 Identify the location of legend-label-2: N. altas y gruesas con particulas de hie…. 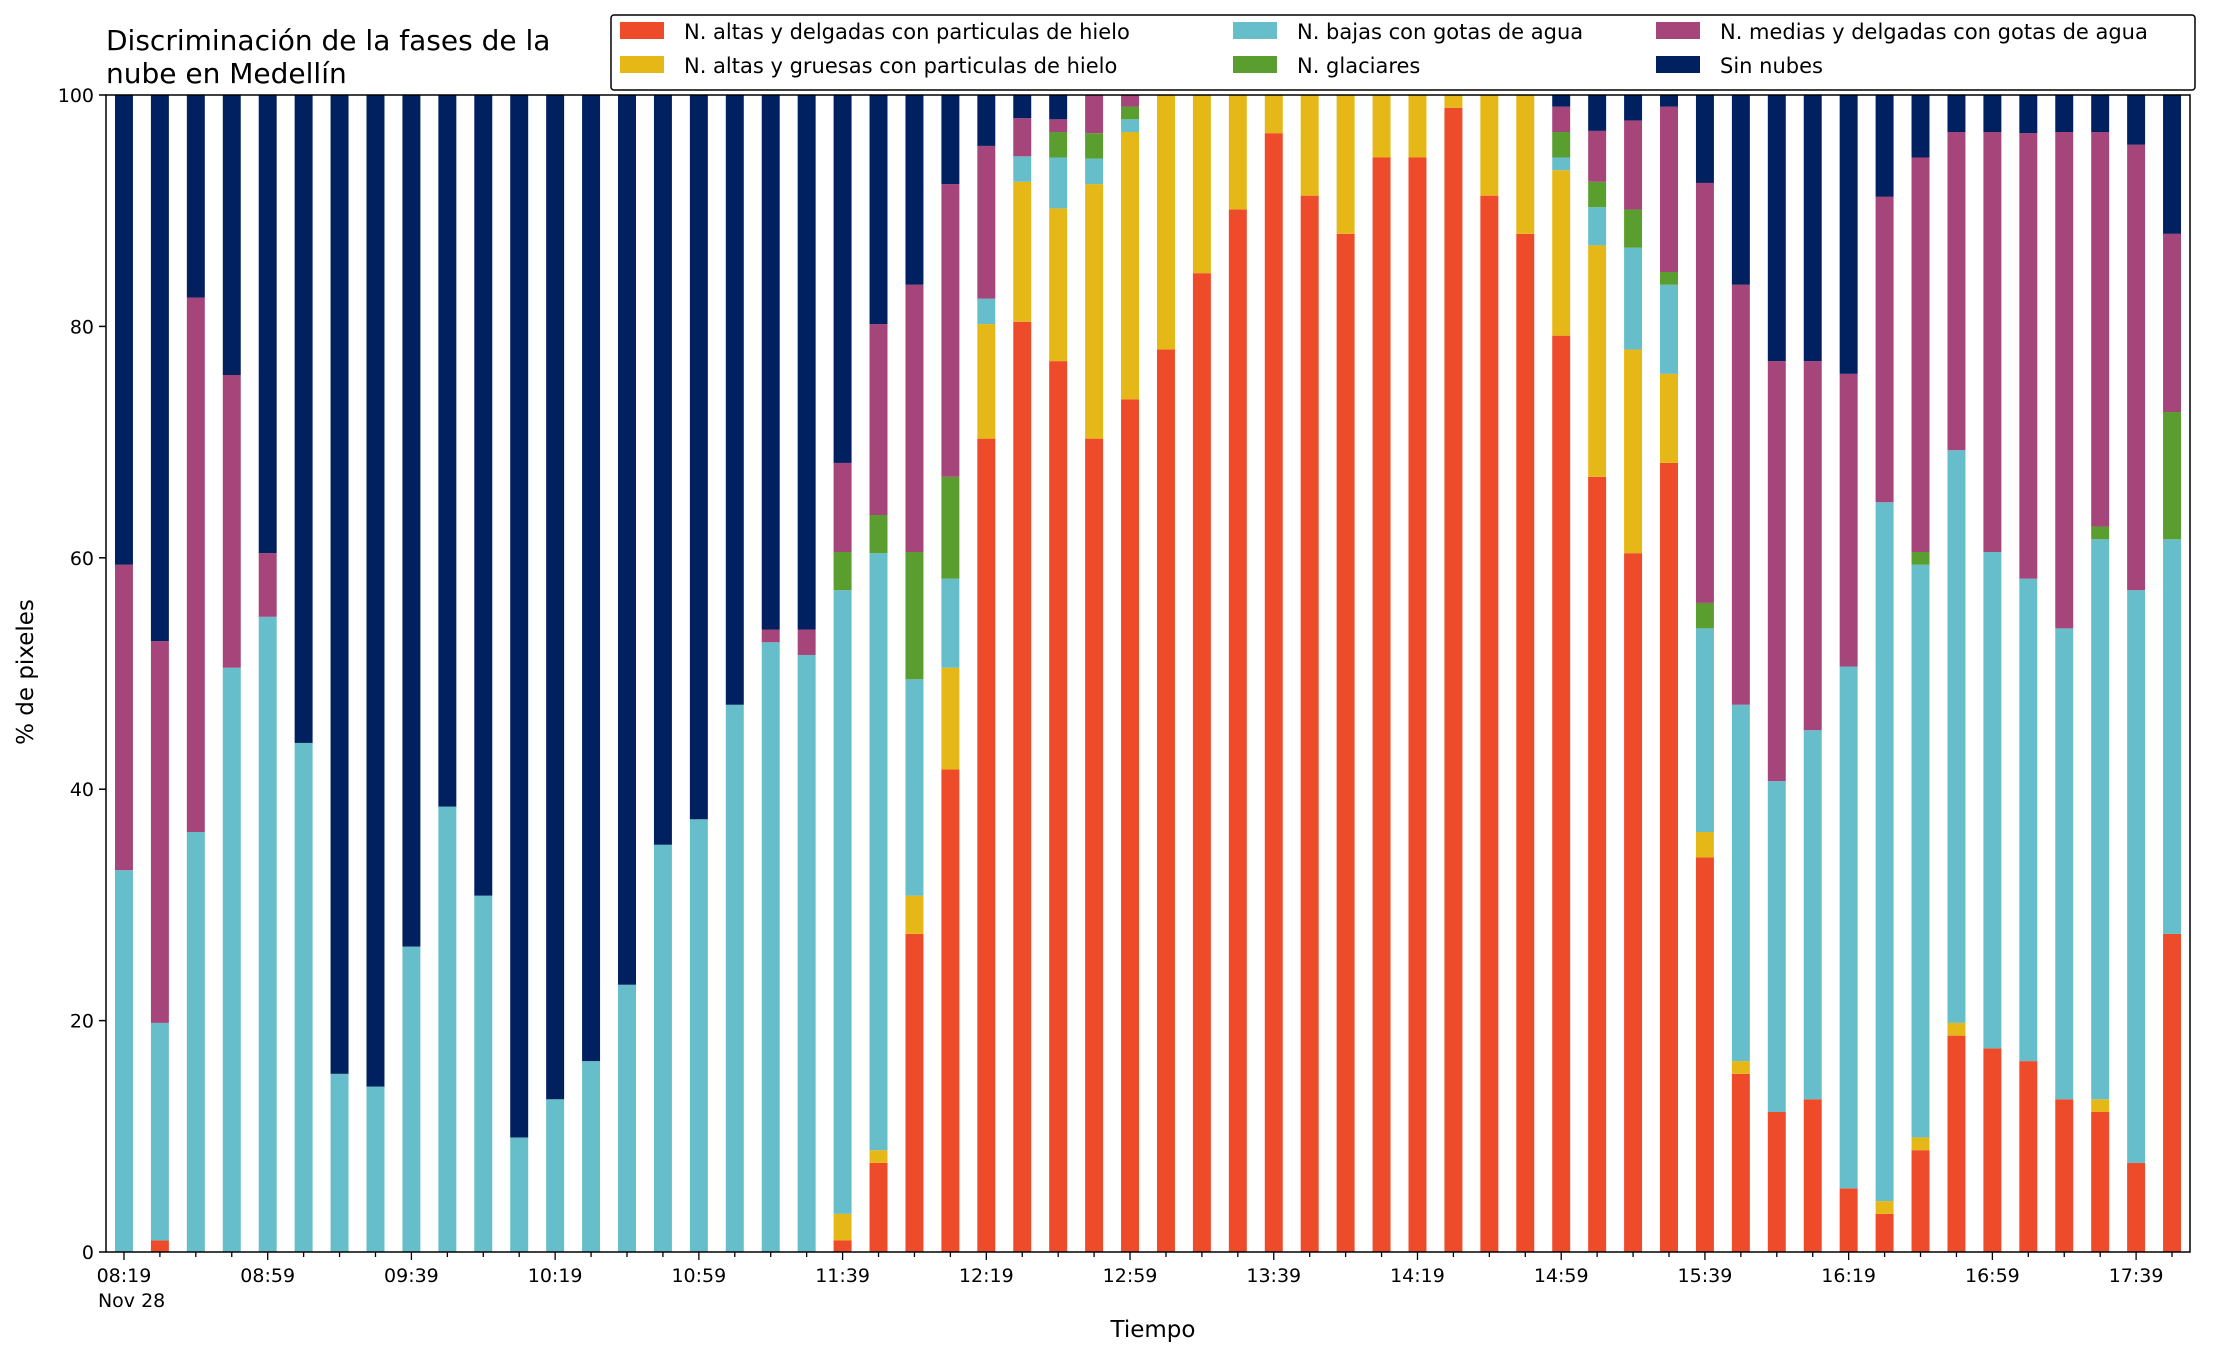
(900, 66).